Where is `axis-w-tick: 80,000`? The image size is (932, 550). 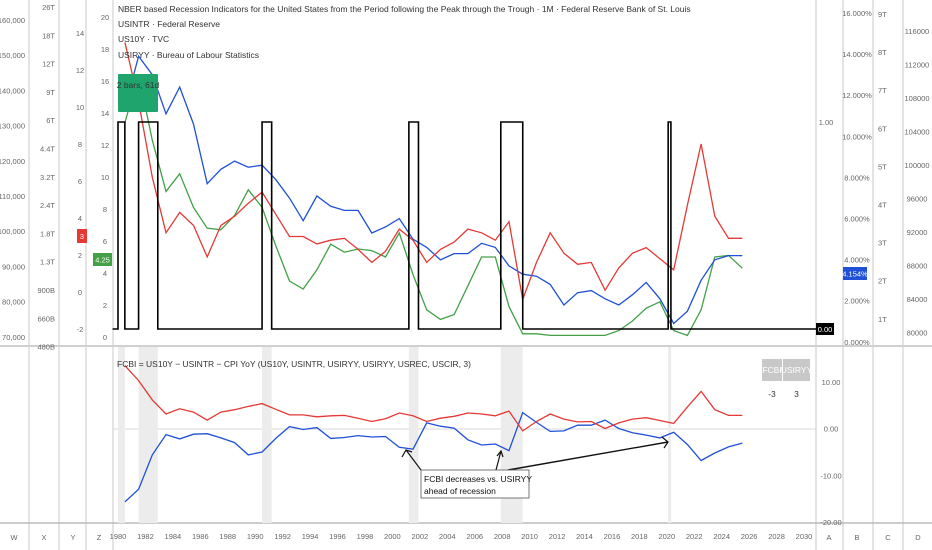 axis-w-tick: 80,000 is located at coordinates (13, 302).